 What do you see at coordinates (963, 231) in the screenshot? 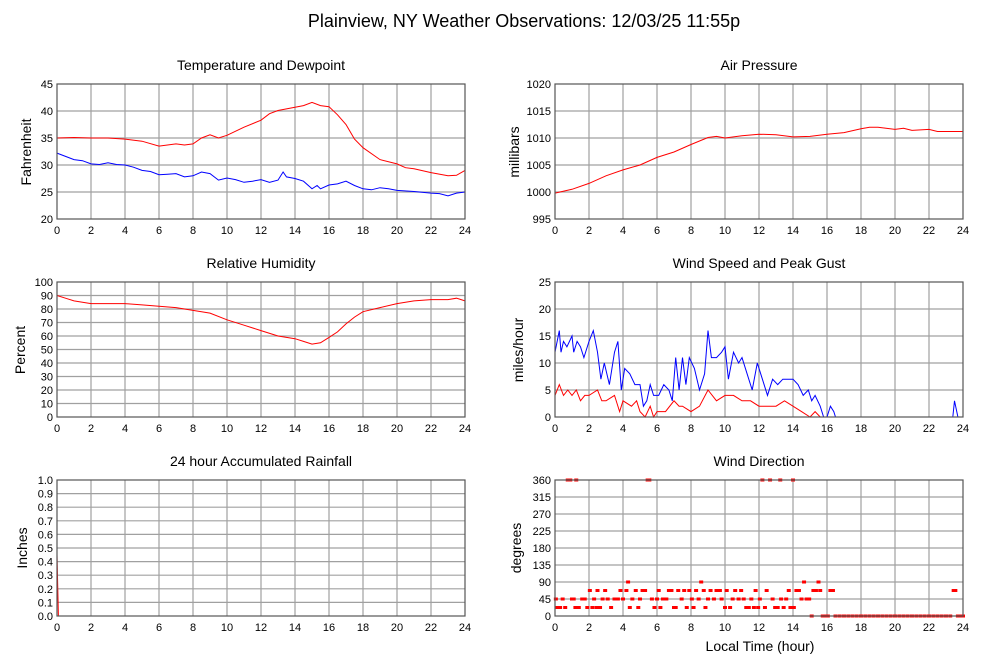
I see `x-tick-label: 24` at bounding box center [963, 231].